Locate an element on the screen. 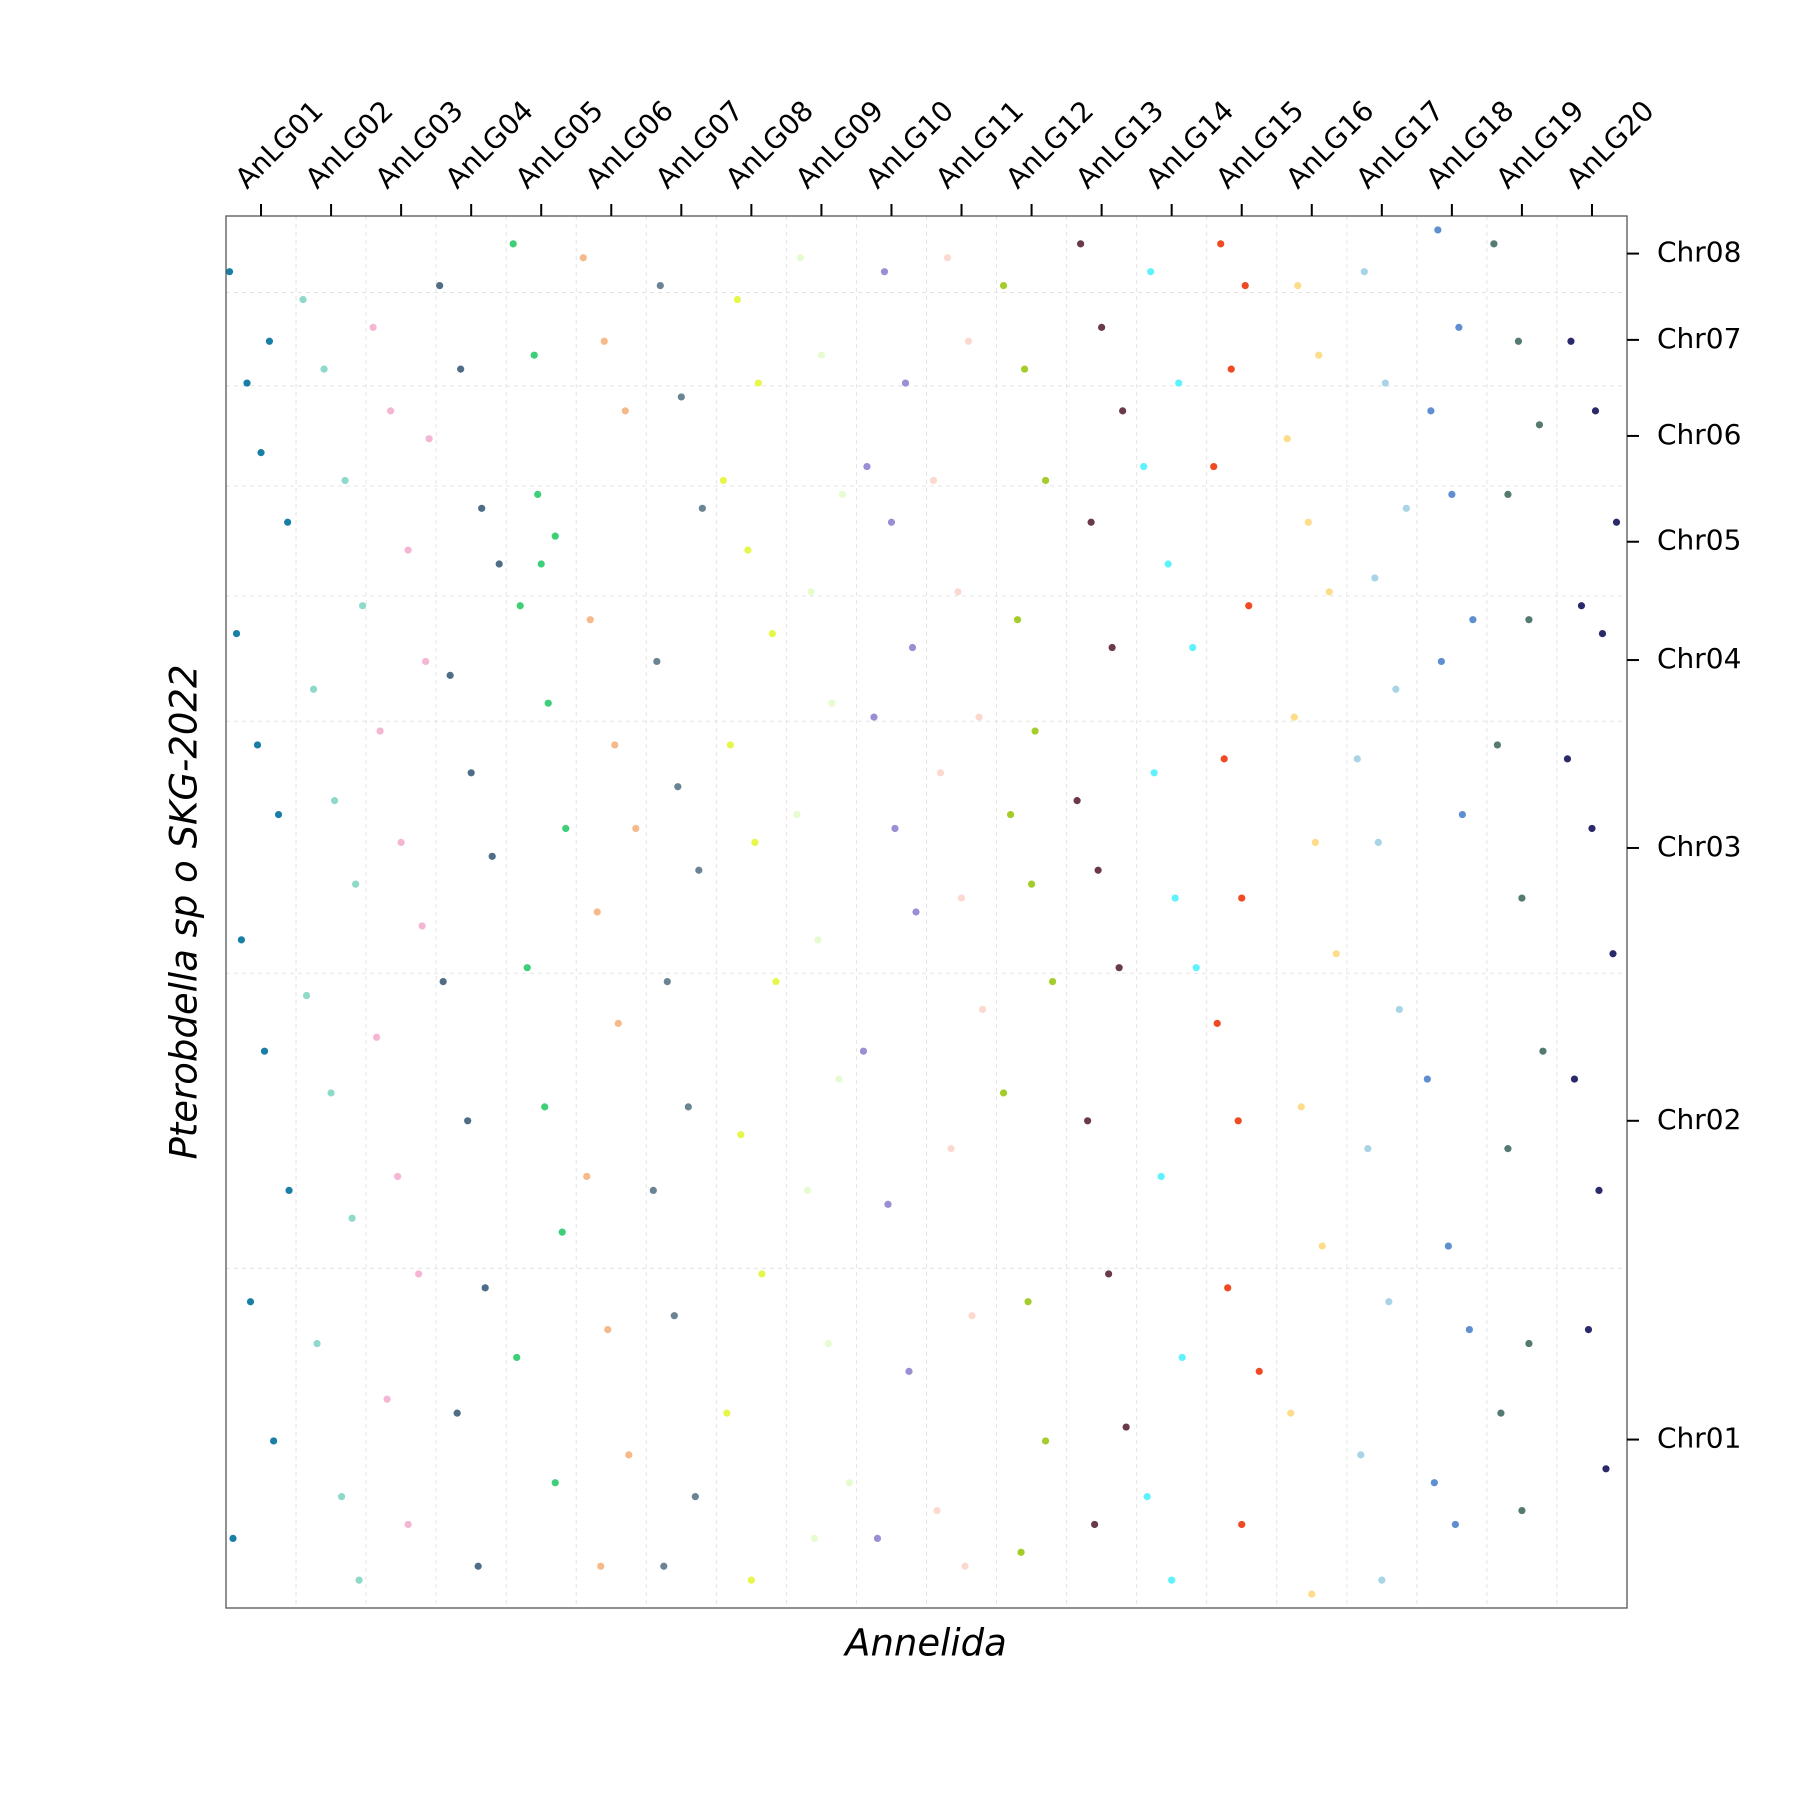  y-tick-label: Chr07 is located at coordinates (1699, 338).